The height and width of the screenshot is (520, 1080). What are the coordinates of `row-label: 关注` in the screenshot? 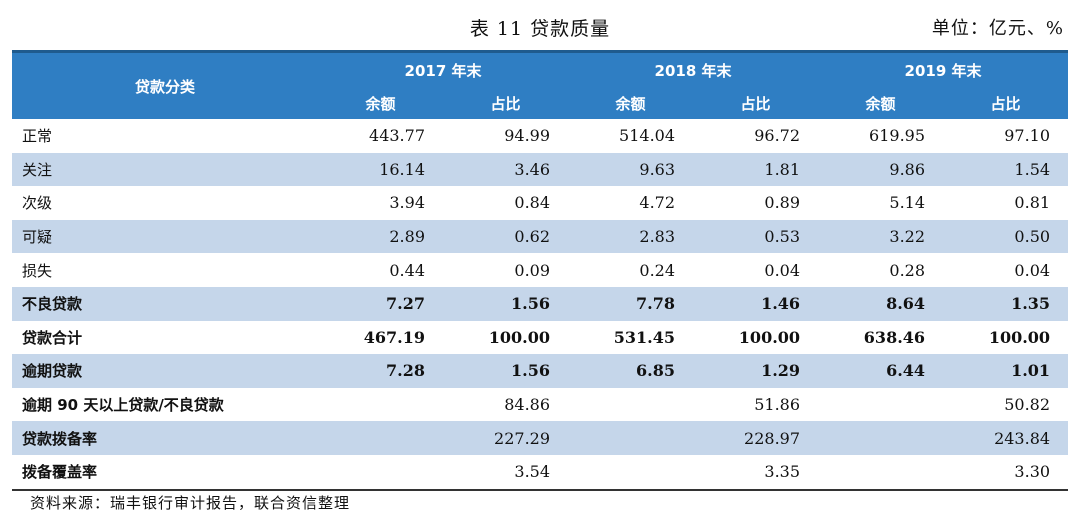 It's located at (165, 169).